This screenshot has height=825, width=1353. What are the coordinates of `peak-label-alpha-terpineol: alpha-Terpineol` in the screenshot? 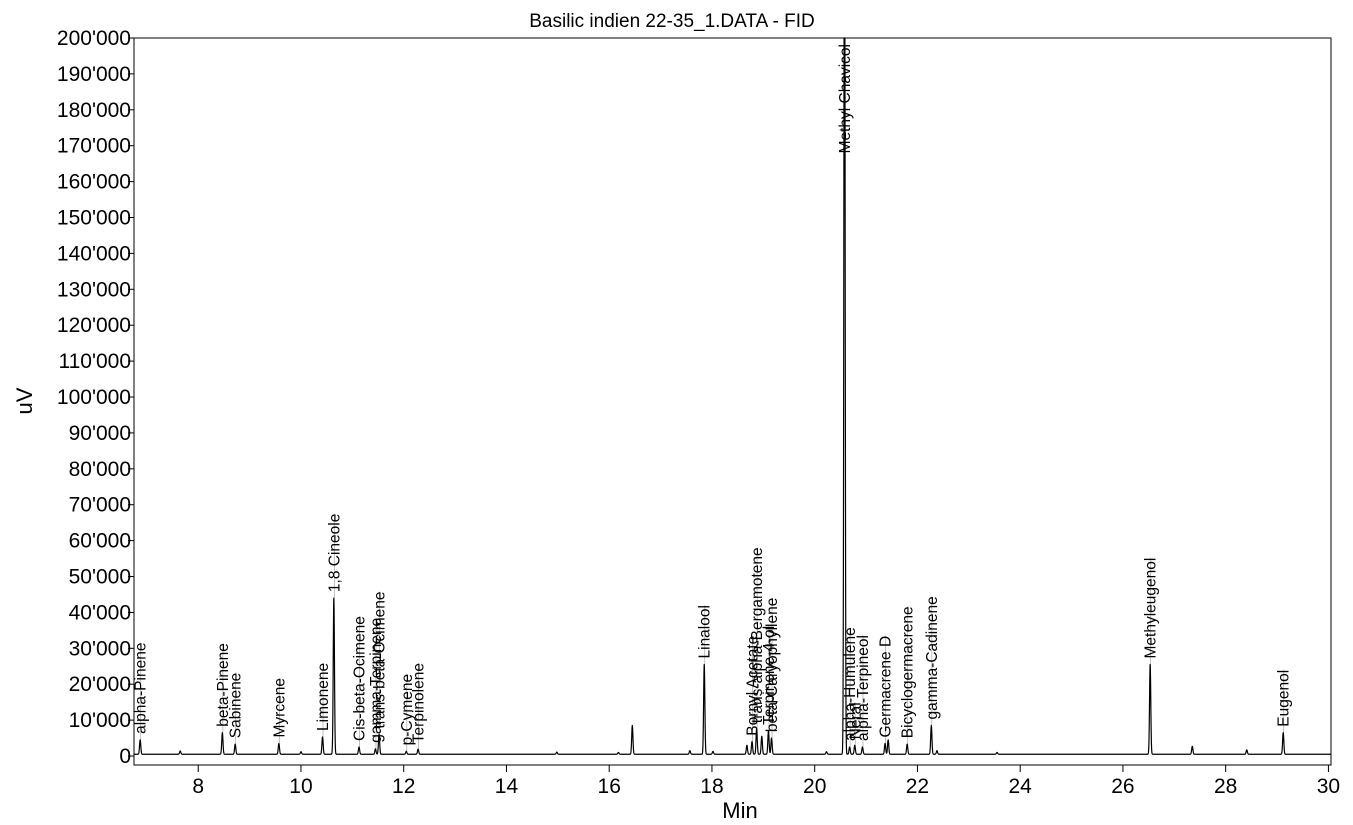 It's located at (863, 688).